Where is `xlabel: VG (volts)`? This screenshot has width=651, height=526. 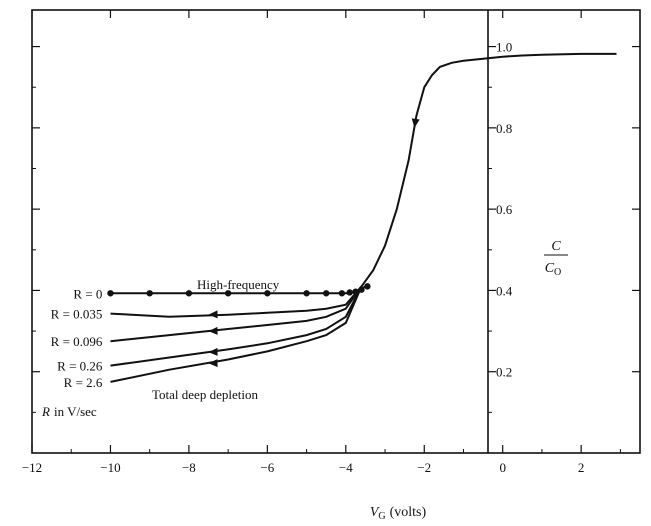
xlabel: VG (volts) is located at coordinates (398, 513).